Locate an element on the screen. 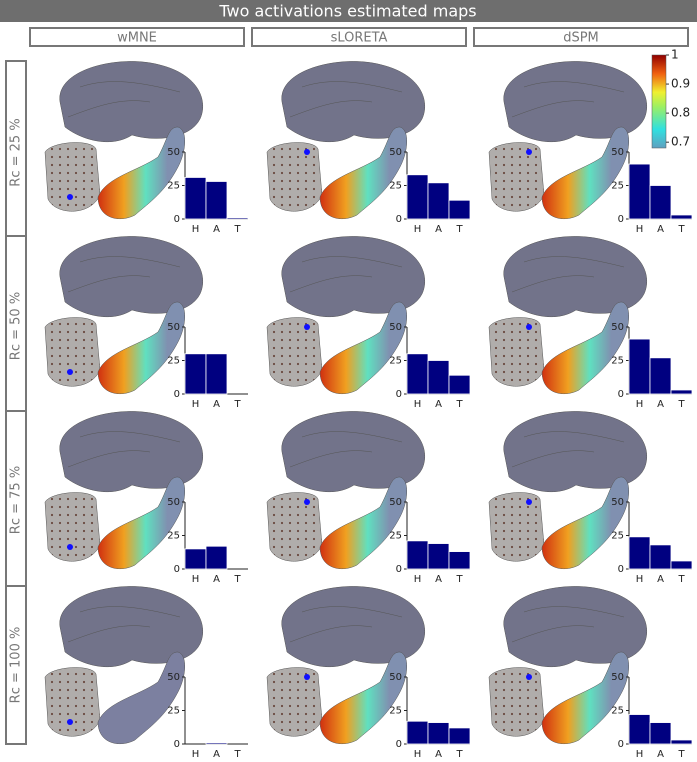 This screenshot has height=762, width=697. colorbar-tick-label: 1 is located at coordinates (675, 55).